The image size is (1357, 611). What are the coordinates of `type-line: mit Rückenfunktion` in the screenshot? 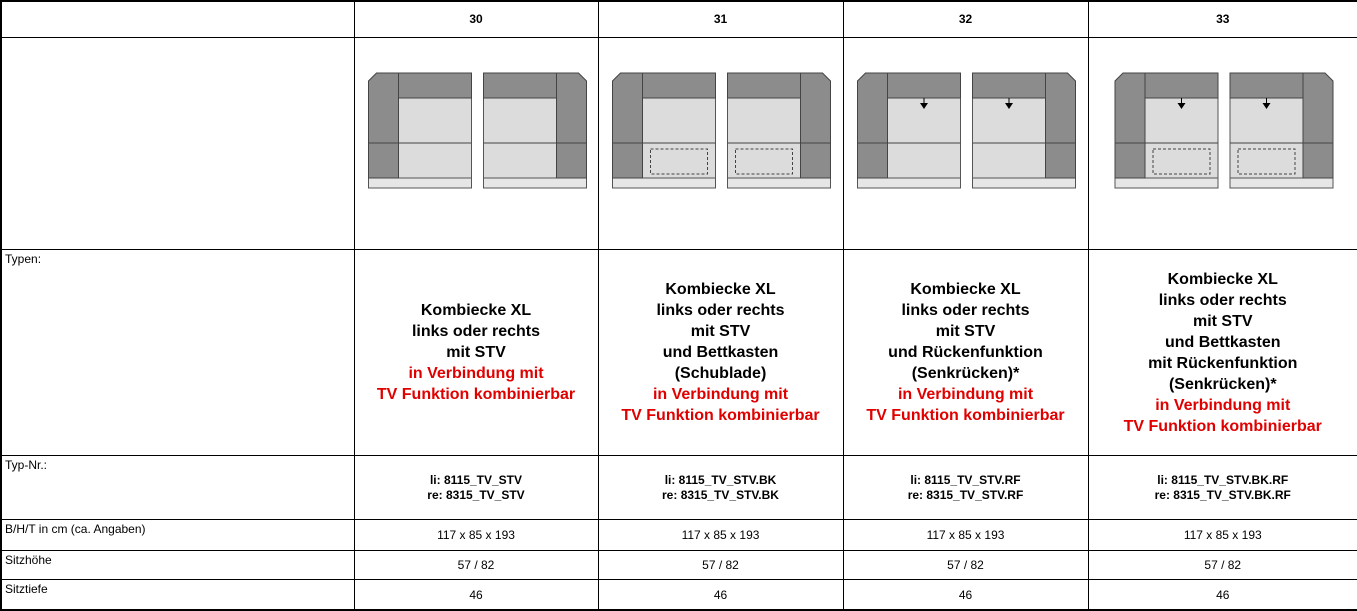 It's located at (1223, 363).